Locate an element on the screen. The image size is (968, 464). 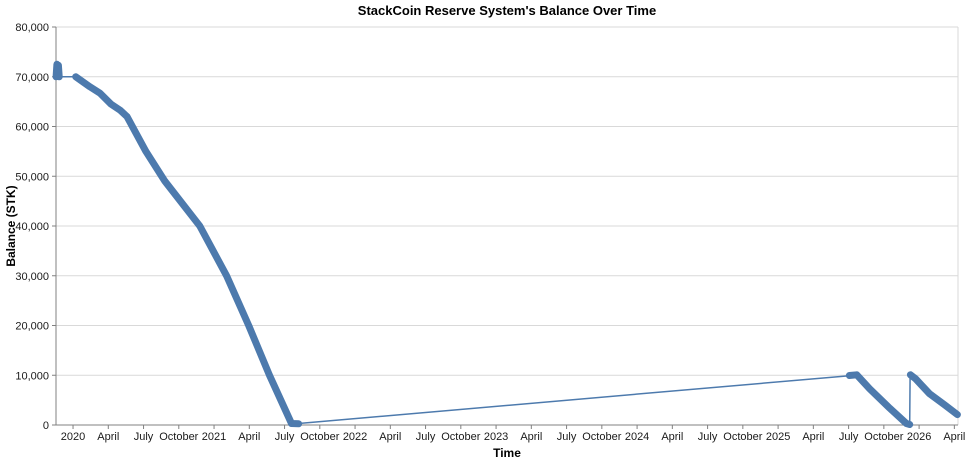
y-tick-label: 70,000 is located at coordinates (32, 78).